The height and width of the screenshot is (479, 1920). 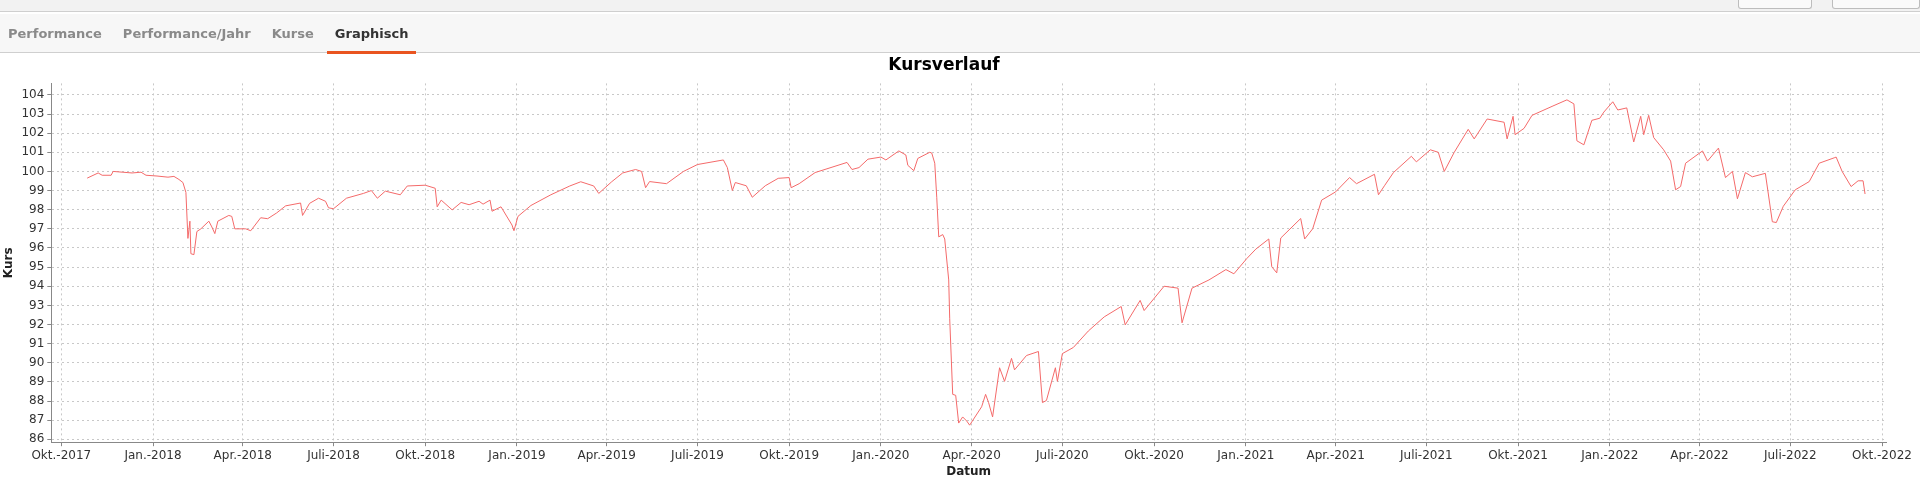 I want to click on y-tick-label: 86, so click(x=37, y=438).